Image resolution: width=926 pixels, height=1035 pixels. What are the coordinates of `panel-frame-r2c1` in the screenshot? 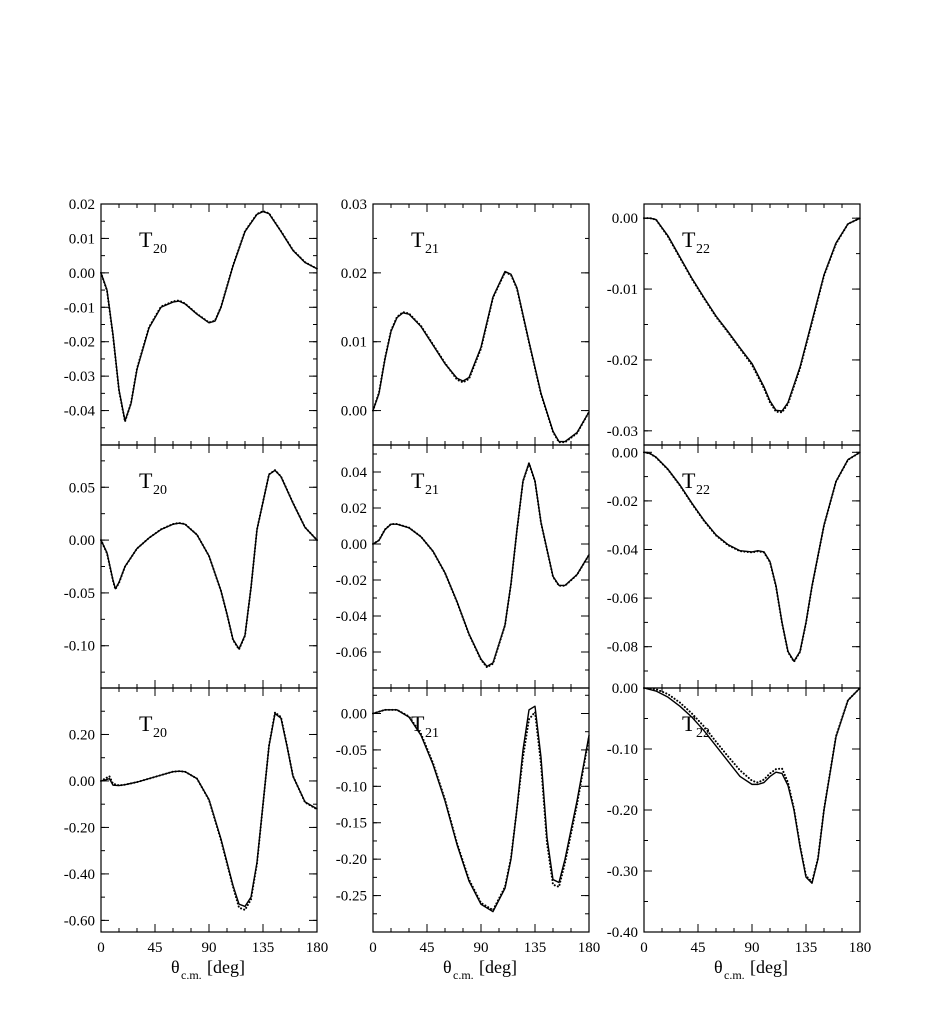 It's located at (481, 810).